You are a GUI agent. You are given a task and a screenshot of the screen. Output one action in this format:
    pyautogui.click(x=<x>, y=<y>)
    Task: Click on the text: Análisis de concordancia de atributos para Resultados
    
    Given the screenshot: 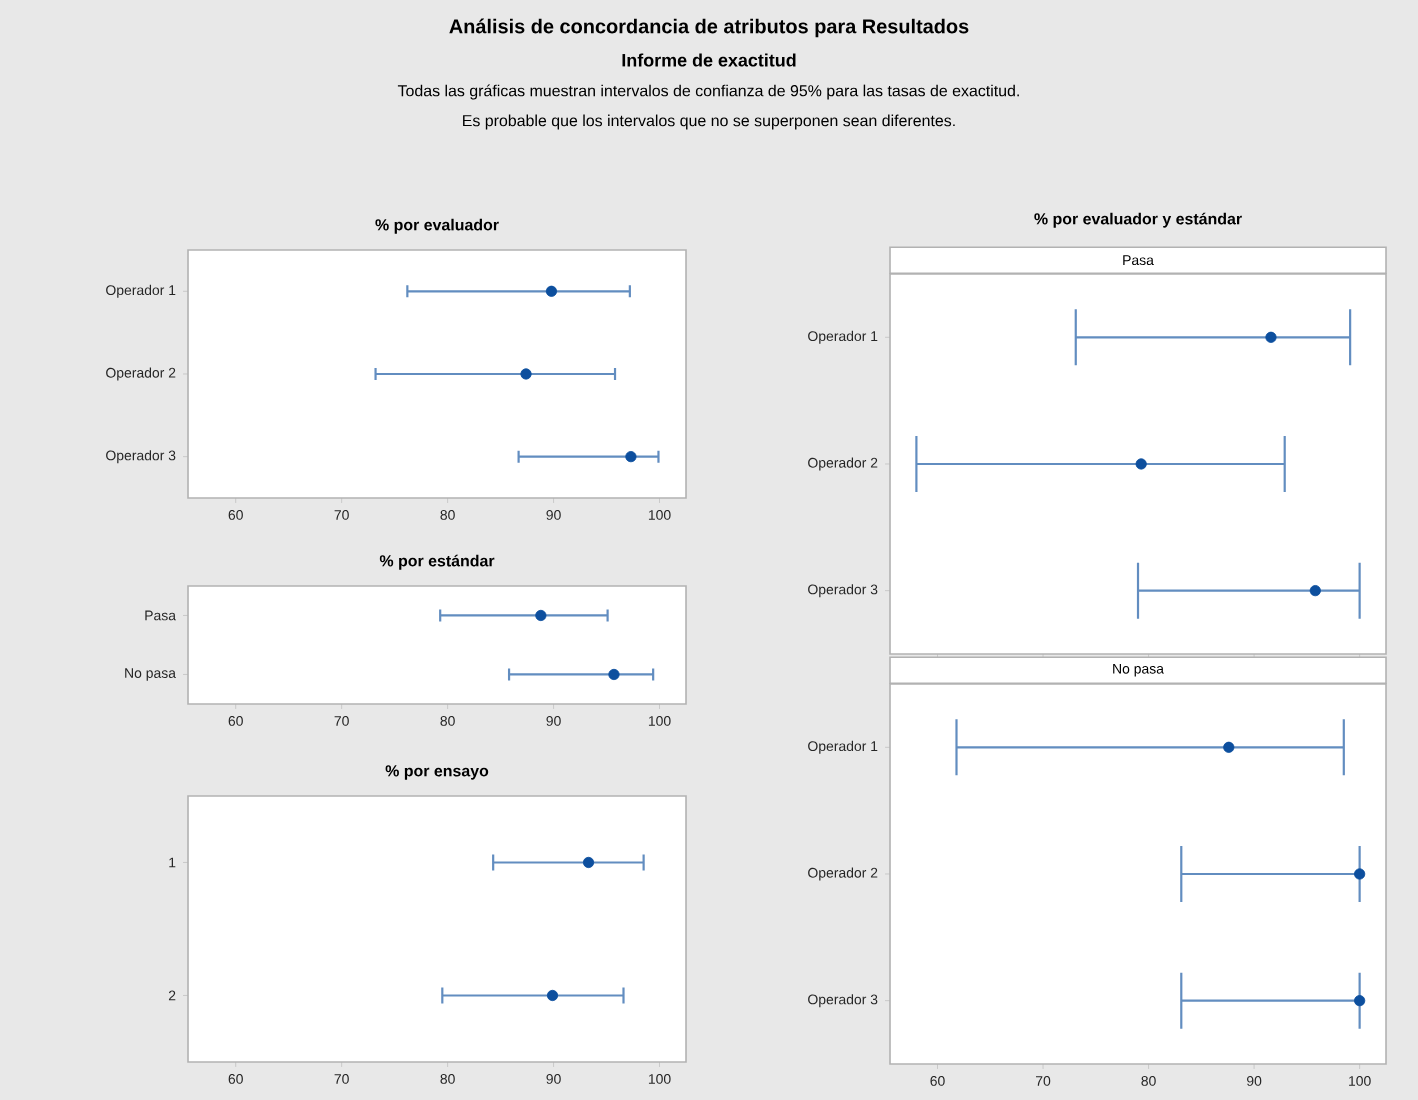 What is the action you would take?
    pyautogui.click(x=709, y=28)
    